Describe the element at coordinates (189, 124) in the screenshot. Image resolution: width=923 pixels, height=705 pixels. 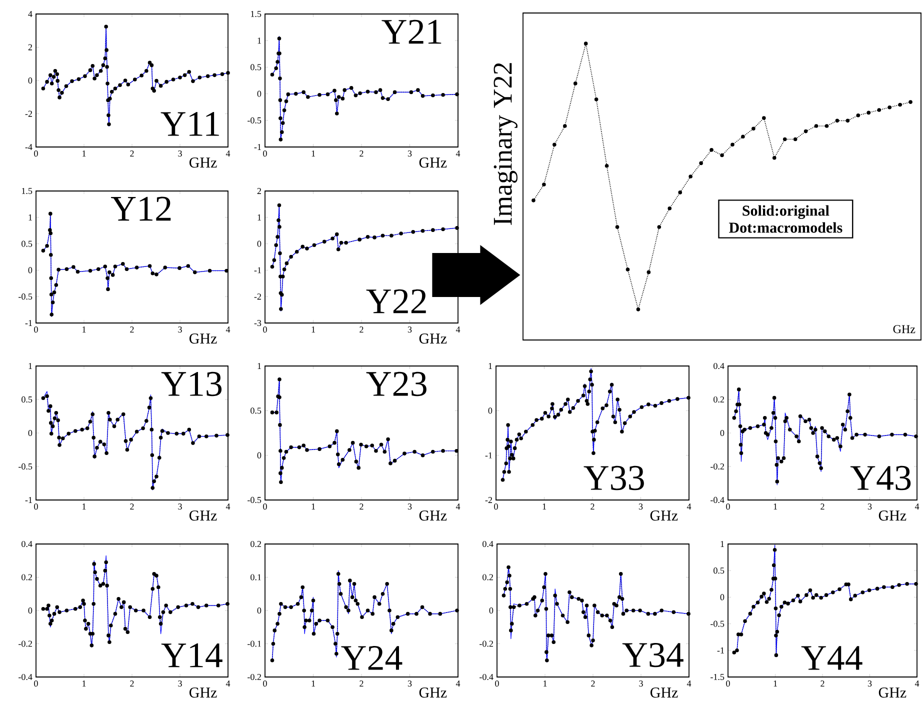
I see `text: Y11` at that location.